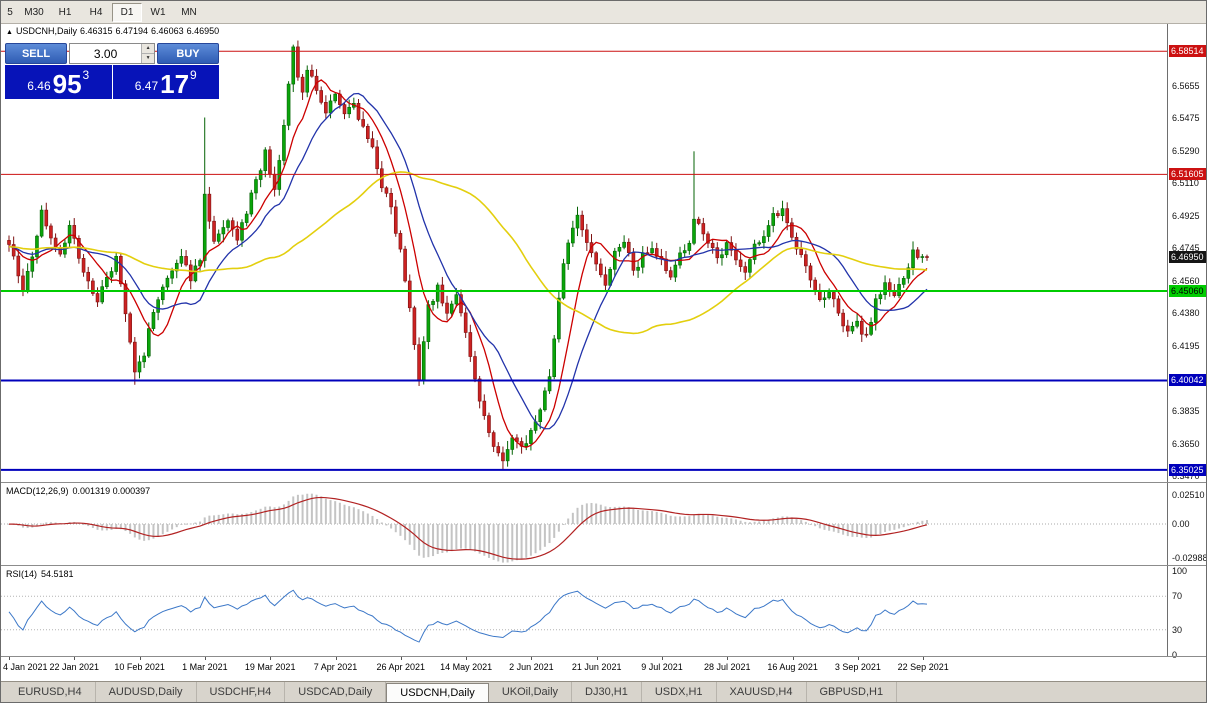 This screenshot has width=1207, height=703. What do you see at coordinates (1187, 51) in the screenshot?
I see `price-level-badge: 6.58514` at bounding box center [1187, 51].